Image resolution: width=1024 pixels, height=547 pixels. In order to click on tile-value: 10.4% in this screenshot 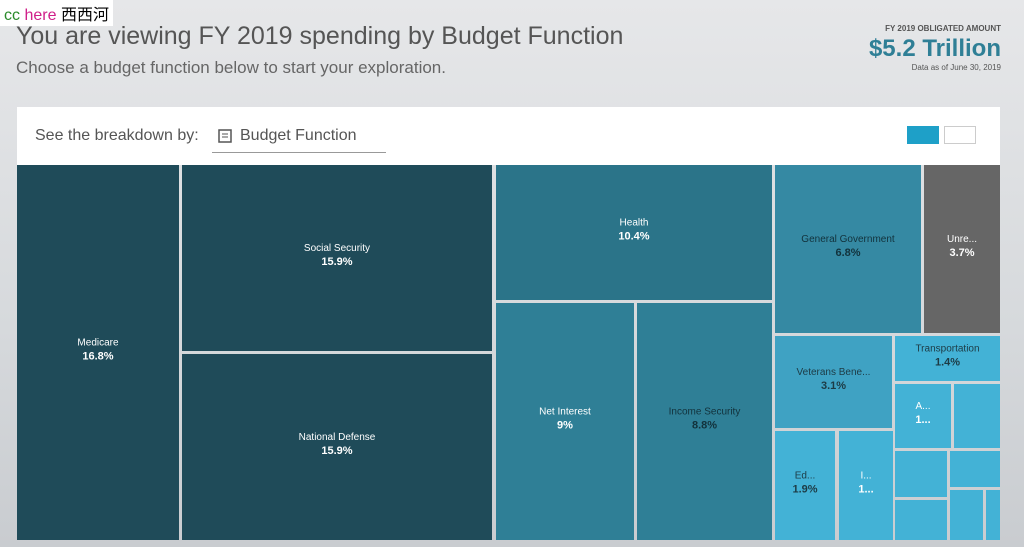, I will do `click(633, 237)`.